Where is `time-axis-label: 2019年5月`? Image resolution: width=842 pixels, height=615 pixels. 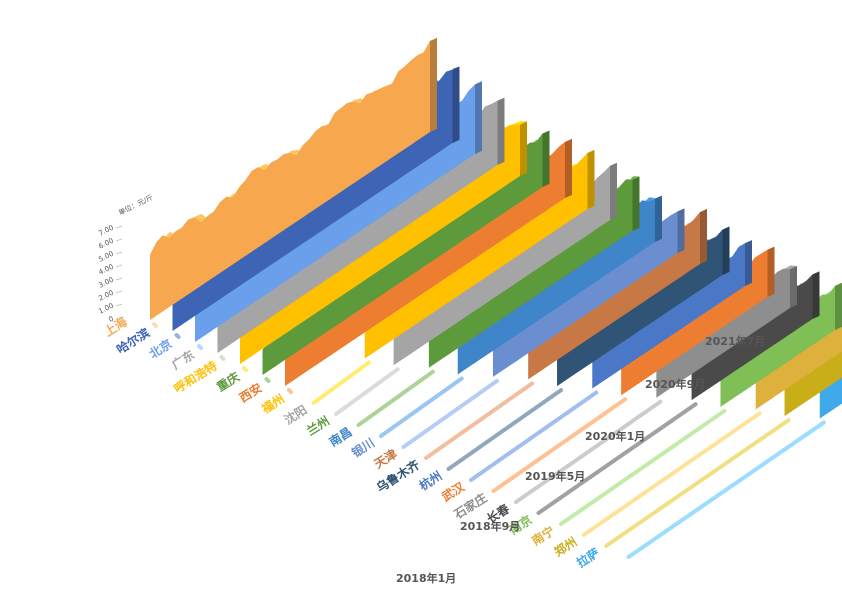 time-axis-label: 2019年5月 is located at coordinates (555, 476).